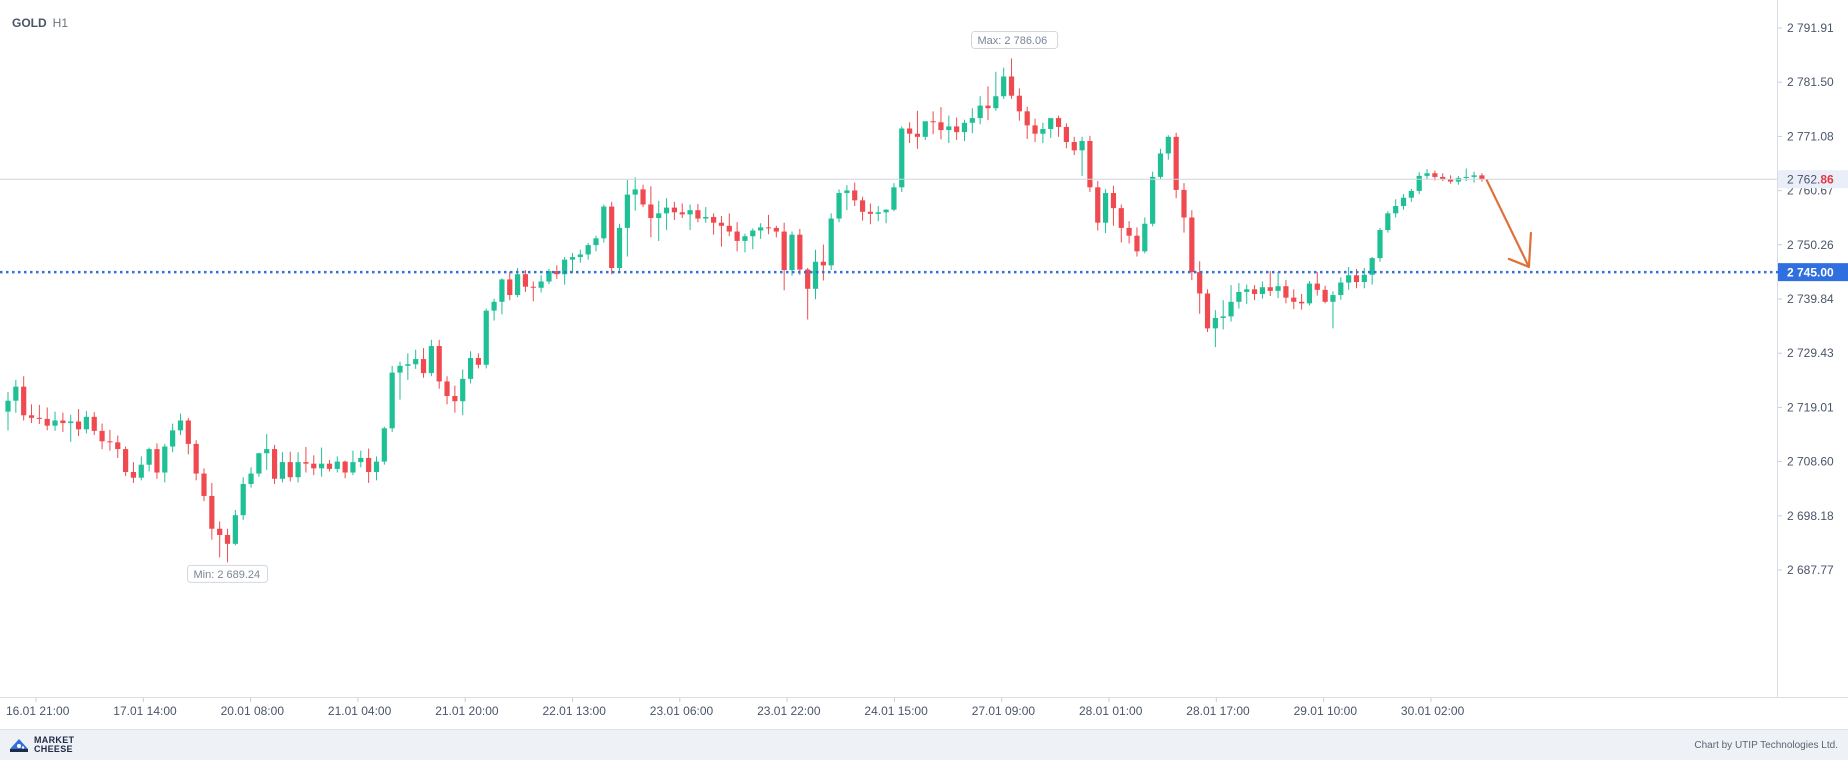  What do you see at coordinates (1827, 180) in the screenshot?
I see `current-price-tail: 86` at bounding box center [1827, 180].